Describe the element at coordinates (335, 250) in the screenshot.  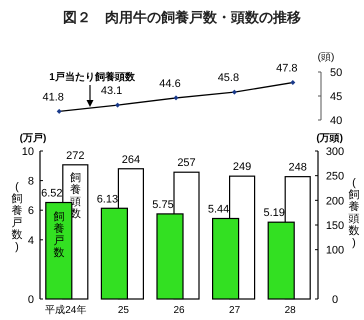
I see `y2-tick-label: 100` at that location.